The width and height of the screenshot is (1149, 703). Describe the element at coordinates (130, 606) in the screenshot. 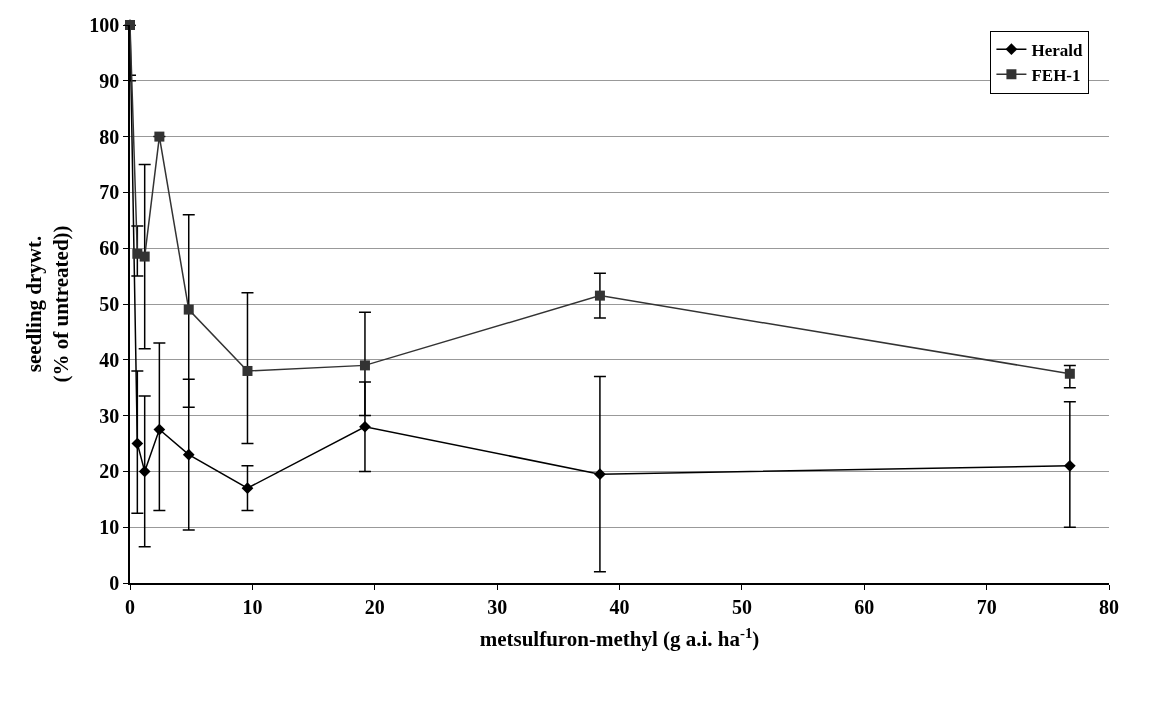

I see `x-tick-label: 0` at that location.